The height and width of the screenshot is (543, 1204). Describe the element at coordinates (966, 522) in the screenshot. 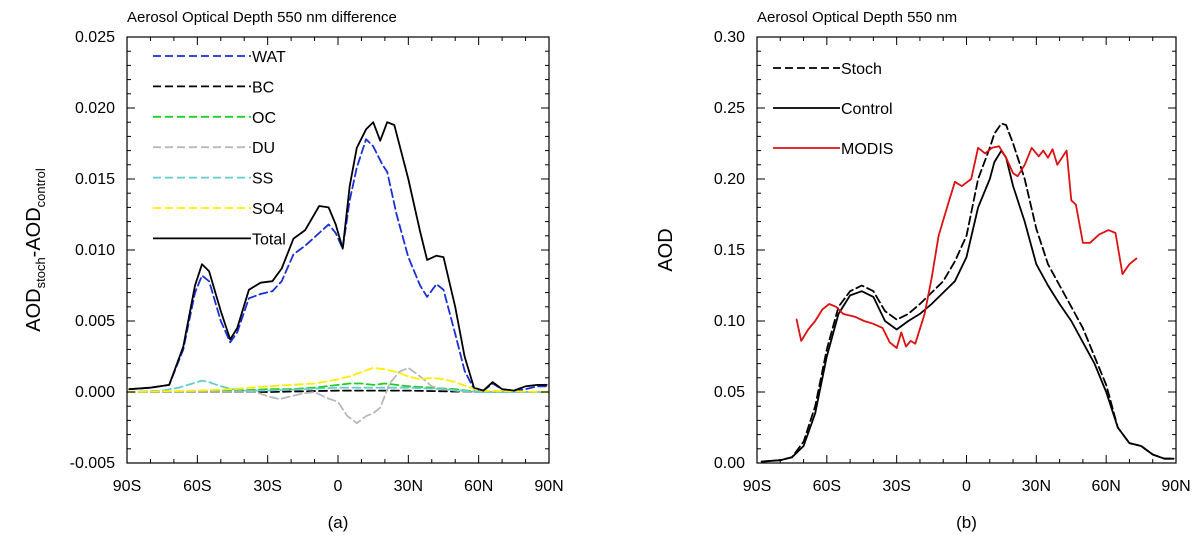

I see `panel-label: (b)` at that location.